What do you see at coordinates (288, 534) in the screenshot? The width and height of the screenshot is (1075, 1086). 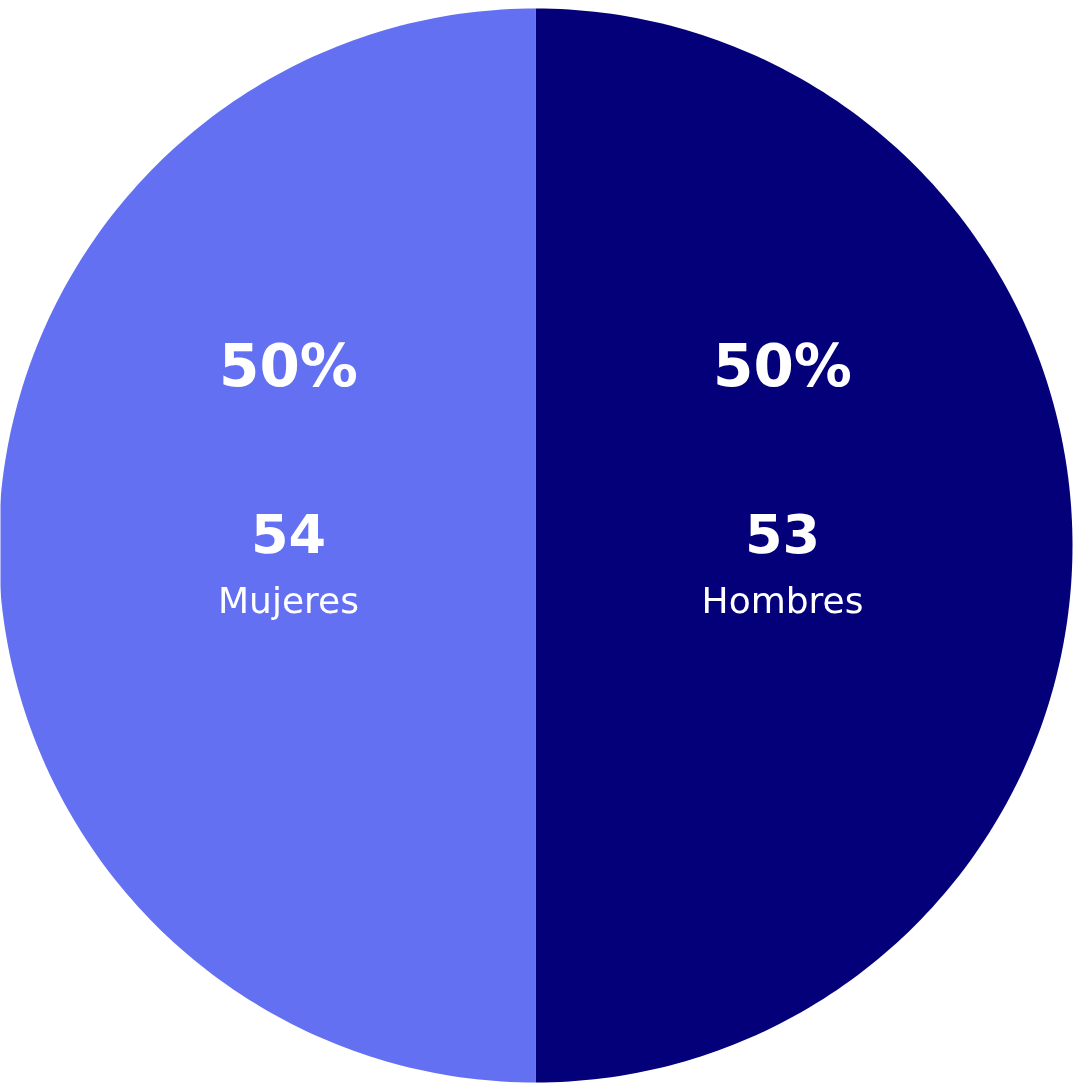 I see `text: 54` at bounding box center [288, 534].